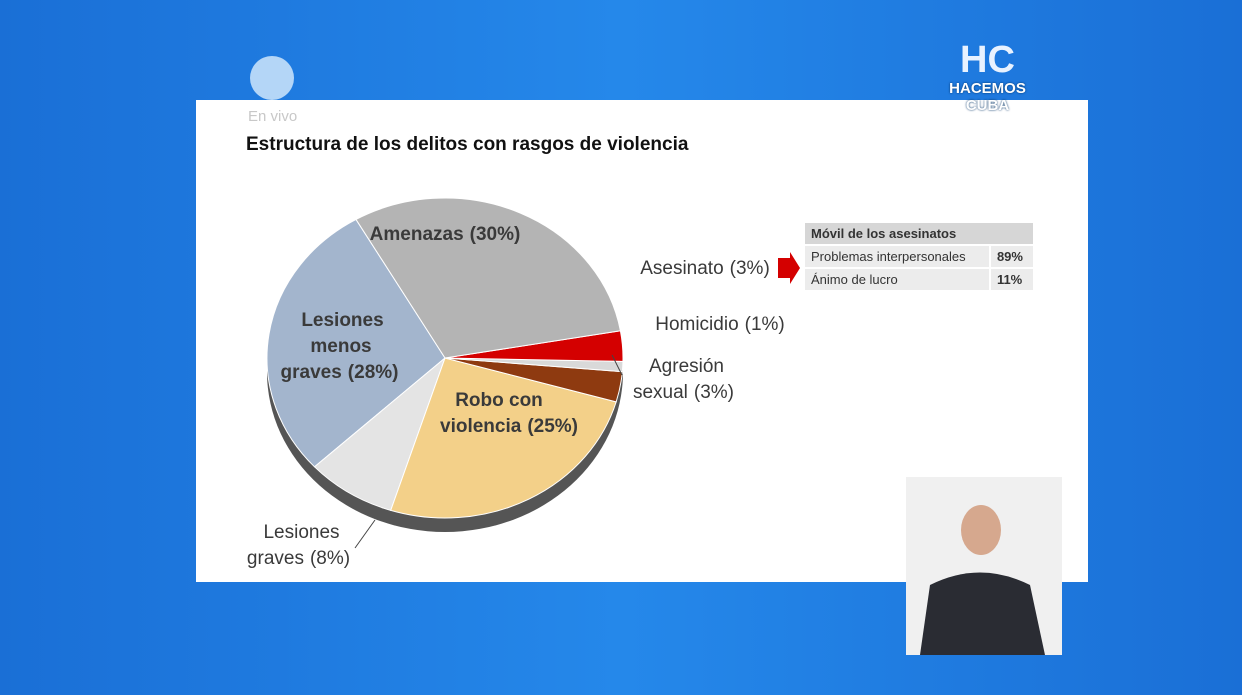  I want to click on slice-name: Lesiones graves, so click(293, 545).